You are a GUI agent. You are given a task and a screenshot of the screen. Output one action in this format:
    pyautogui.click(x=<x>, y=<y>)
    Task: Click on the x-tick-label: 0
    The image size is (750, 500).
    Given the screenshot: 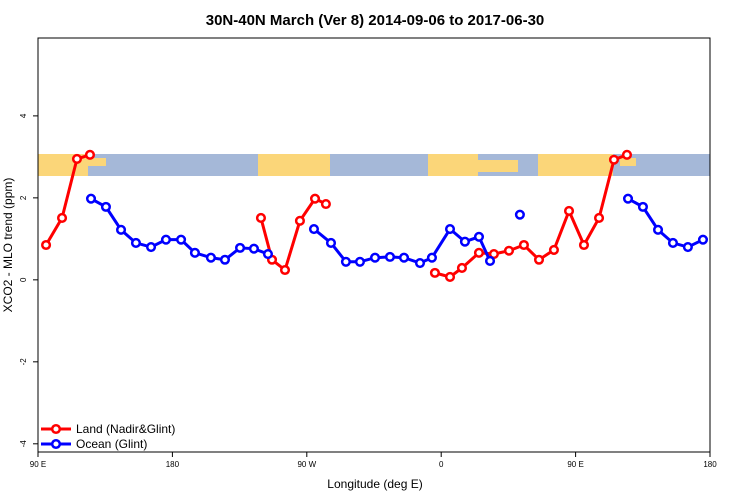 What is the action you would take?
    pyautogui.click(x=441, y=464)
    